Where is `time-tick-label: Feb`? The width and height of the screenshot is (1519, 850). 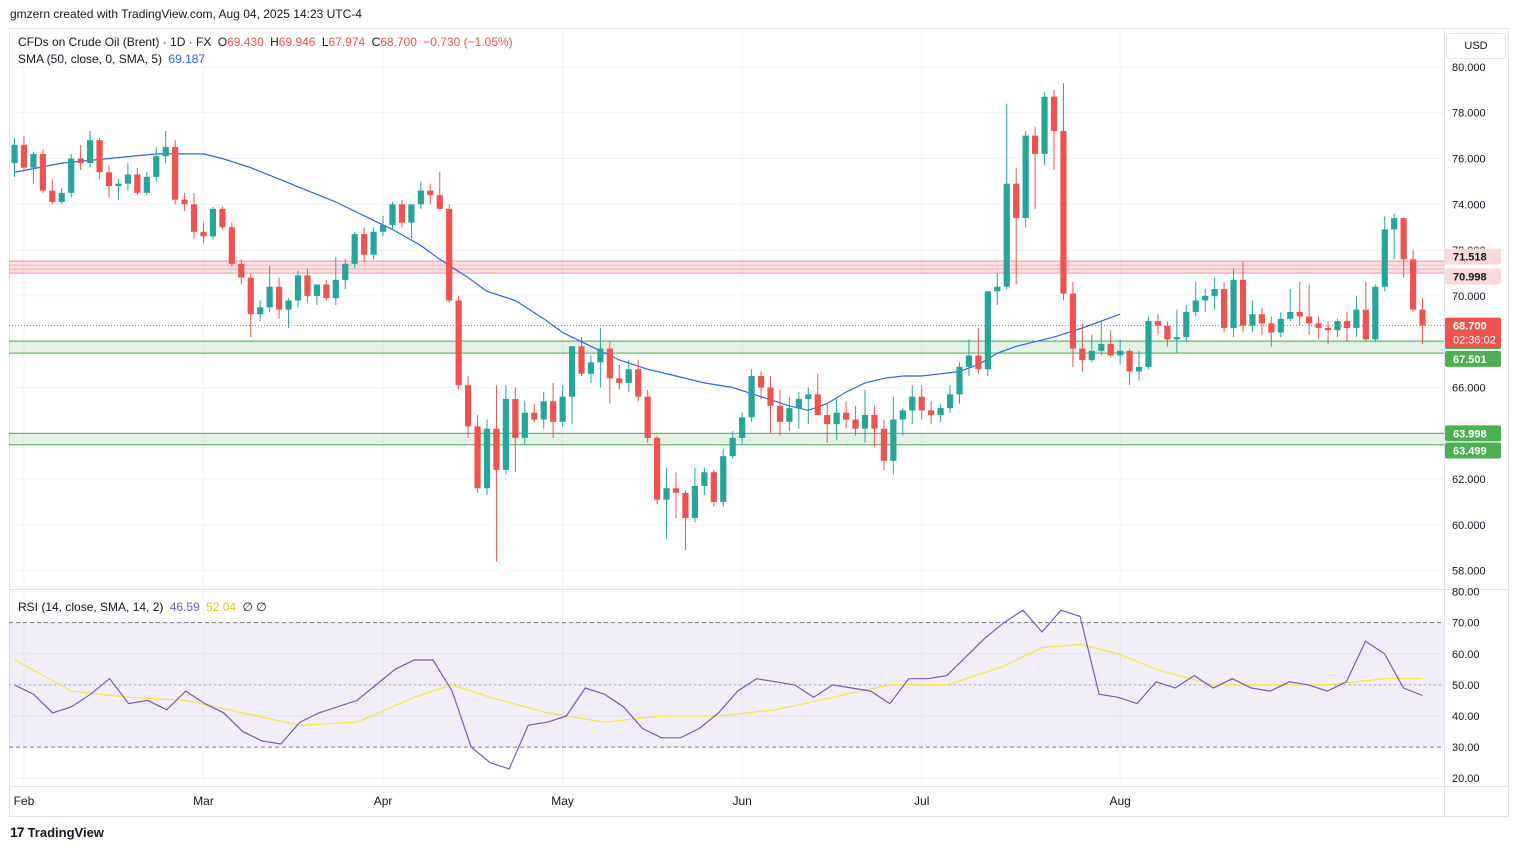
time-tick-label: Feb is located at coordinates (24, 801).